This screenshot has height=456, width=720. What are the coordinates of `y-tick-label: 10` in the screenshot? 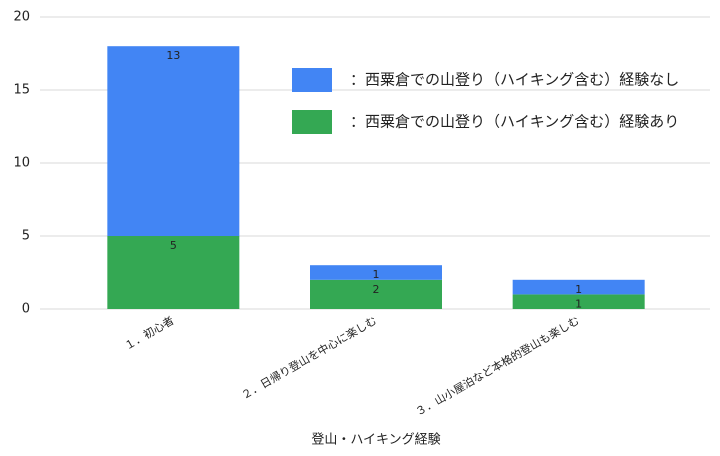 It's located at (21, 163).